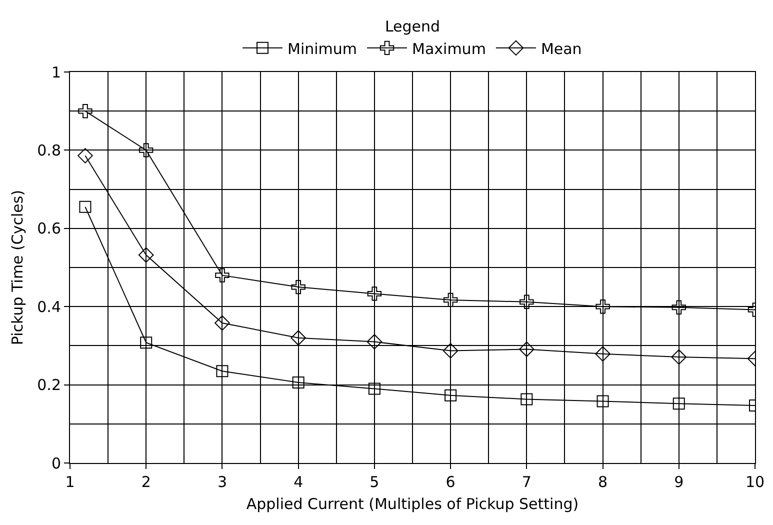 Image resolution: width=773 pixels, height=525 pixels. What do you see at coordinates (679, 482) in the screenshot?
I see `x-tick-label: 9` at bounding box center [679, 482].